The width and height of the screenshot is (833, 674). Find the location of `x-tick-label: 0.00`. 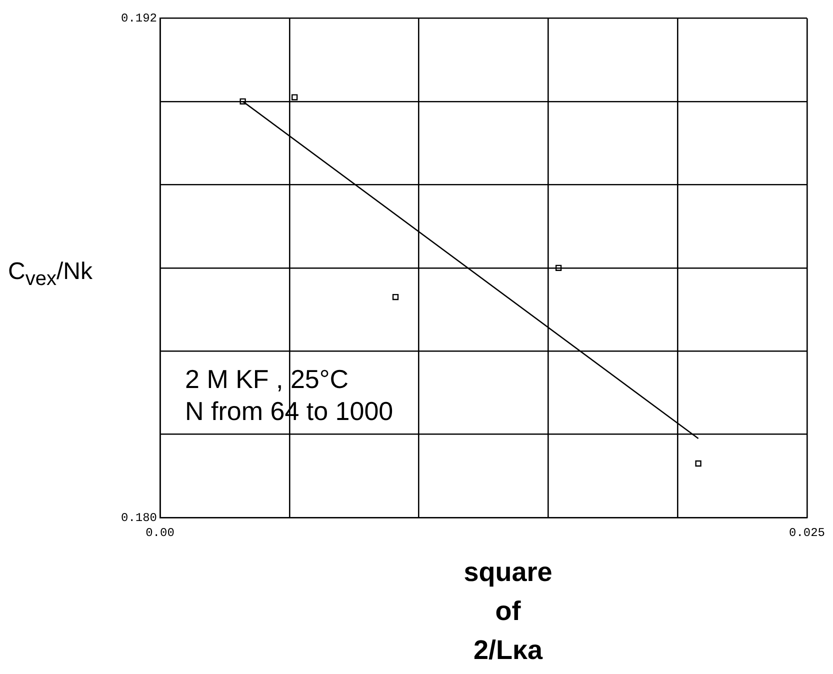

x-tick-label: 0.00 is located at coordinates (160, 533).